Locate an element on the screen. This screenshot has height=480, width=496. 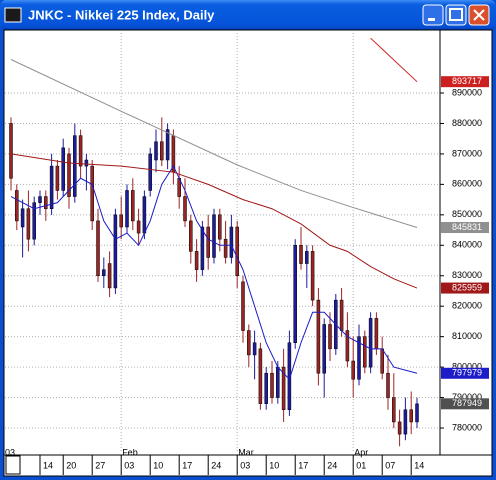
y-tick-label: 830000 is located at coordinates (467, 275).